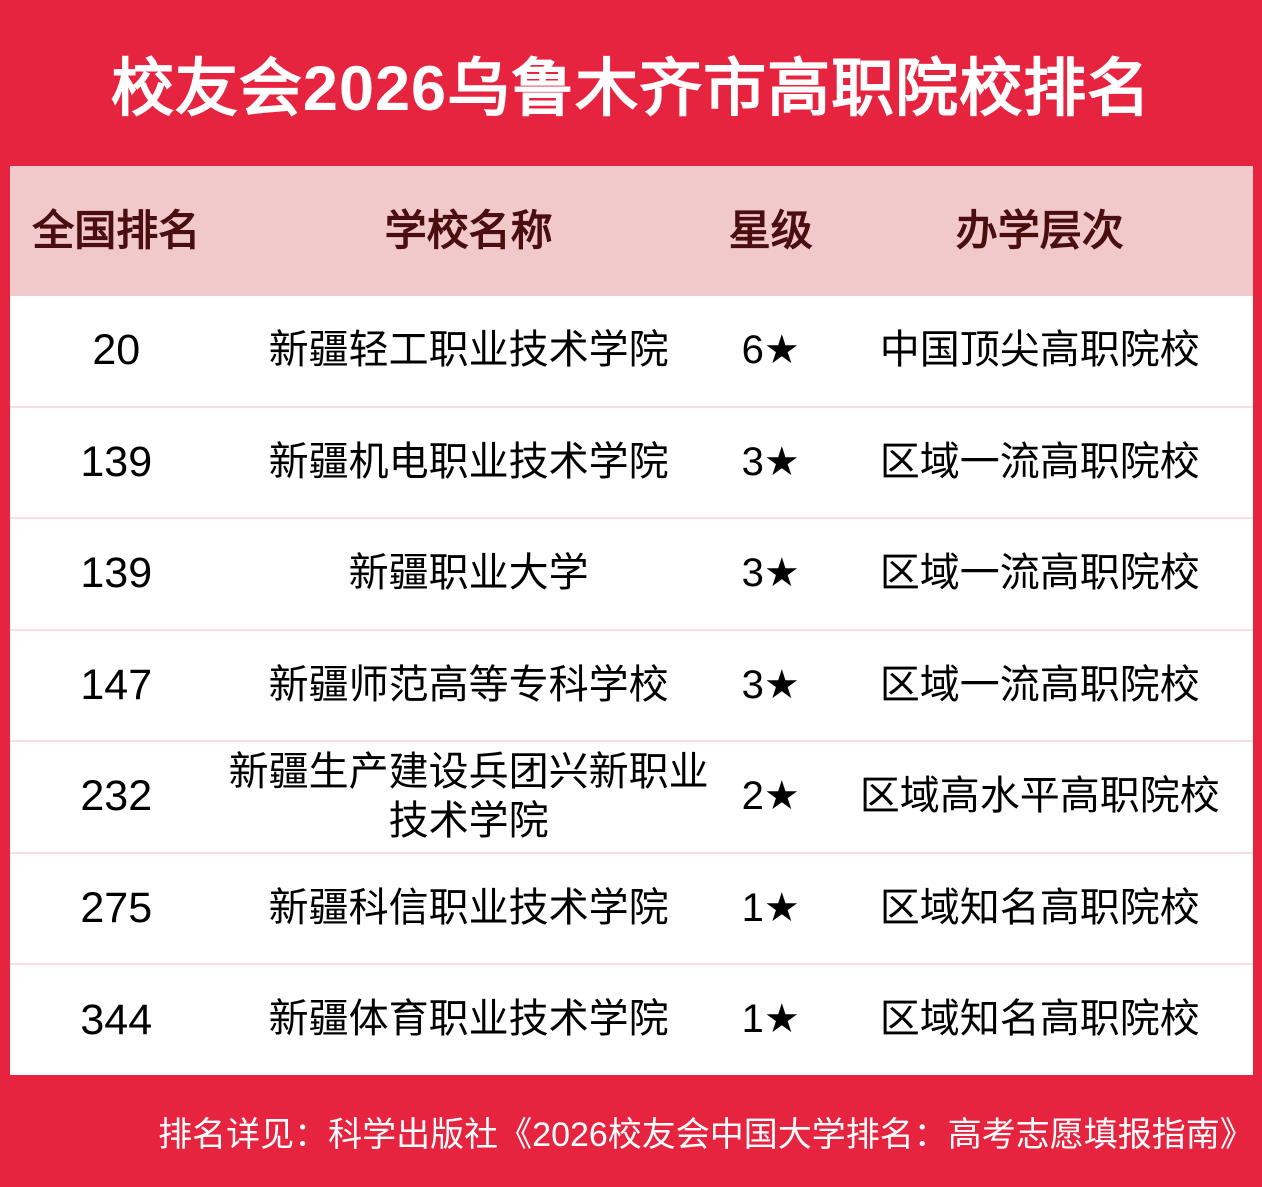 The image size is (1262, 1187). Describe the element at coordinates (468, 1019) in the screenshot. I see `school-cell: 新疆体育职业技术学院` at that location.